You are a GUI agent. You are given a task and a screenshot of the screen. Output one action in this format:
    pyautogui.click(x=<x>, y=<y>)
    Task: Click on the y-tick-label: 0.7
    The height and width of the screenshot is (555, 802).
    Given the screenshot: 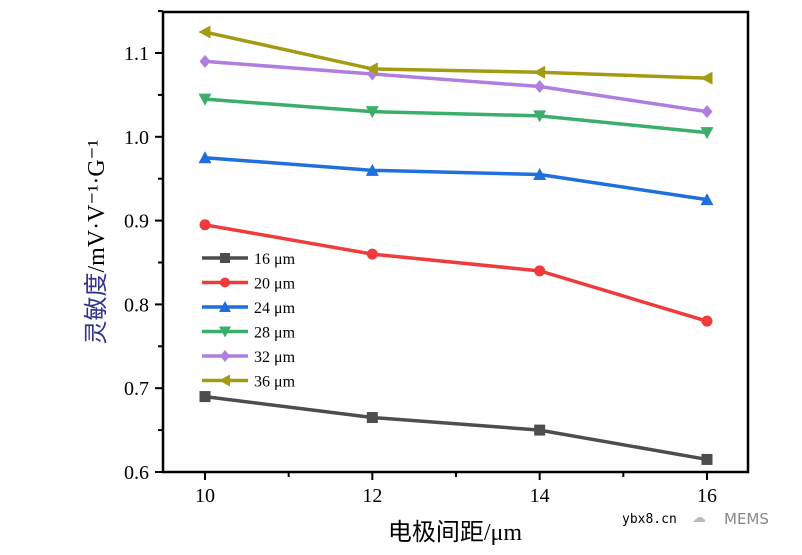 What is the action you would take?
    pyautogui.click(x=136, y=389)
    